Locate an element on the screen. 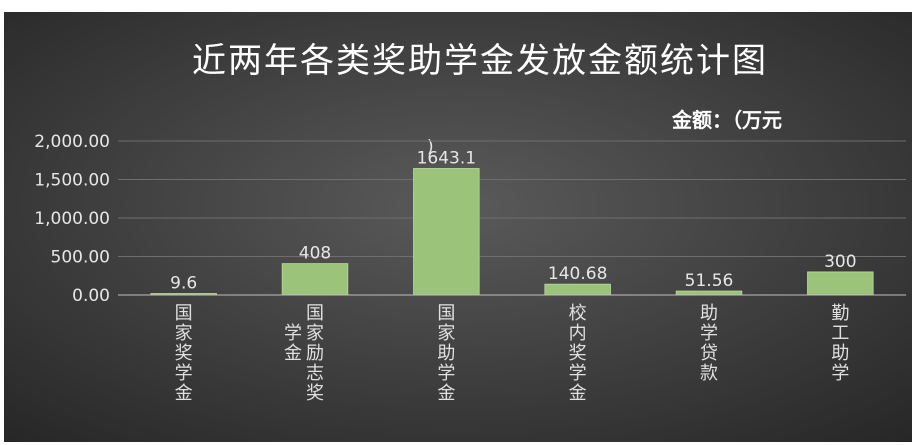 The width and height of the screenshot is (918, 445). data-label: 51.56 is located at coordinates (709, 281).